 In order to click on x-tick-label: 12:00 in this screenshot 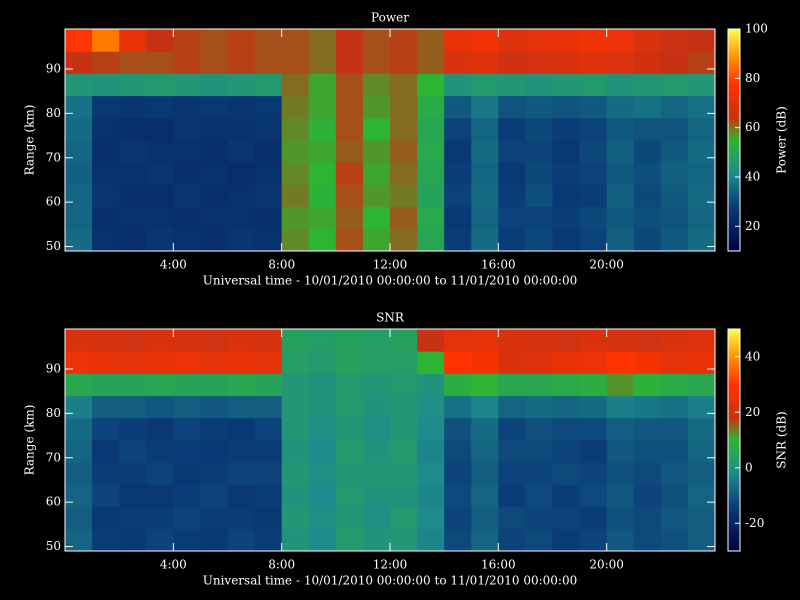, I will do `click(390, 265)`.